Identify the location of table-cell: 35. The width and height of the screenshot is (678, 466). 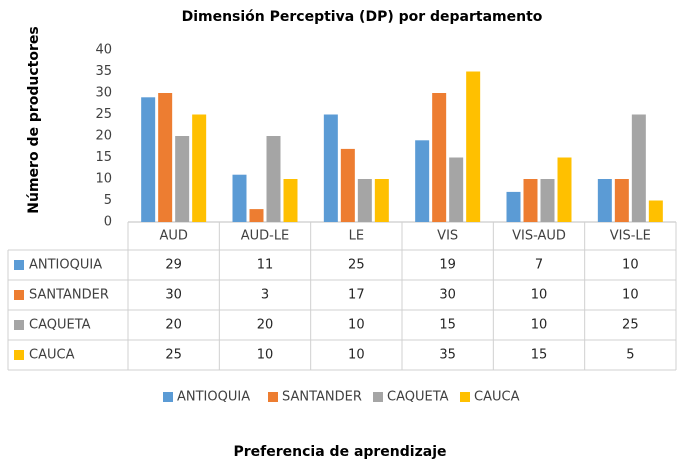
(447, 355).